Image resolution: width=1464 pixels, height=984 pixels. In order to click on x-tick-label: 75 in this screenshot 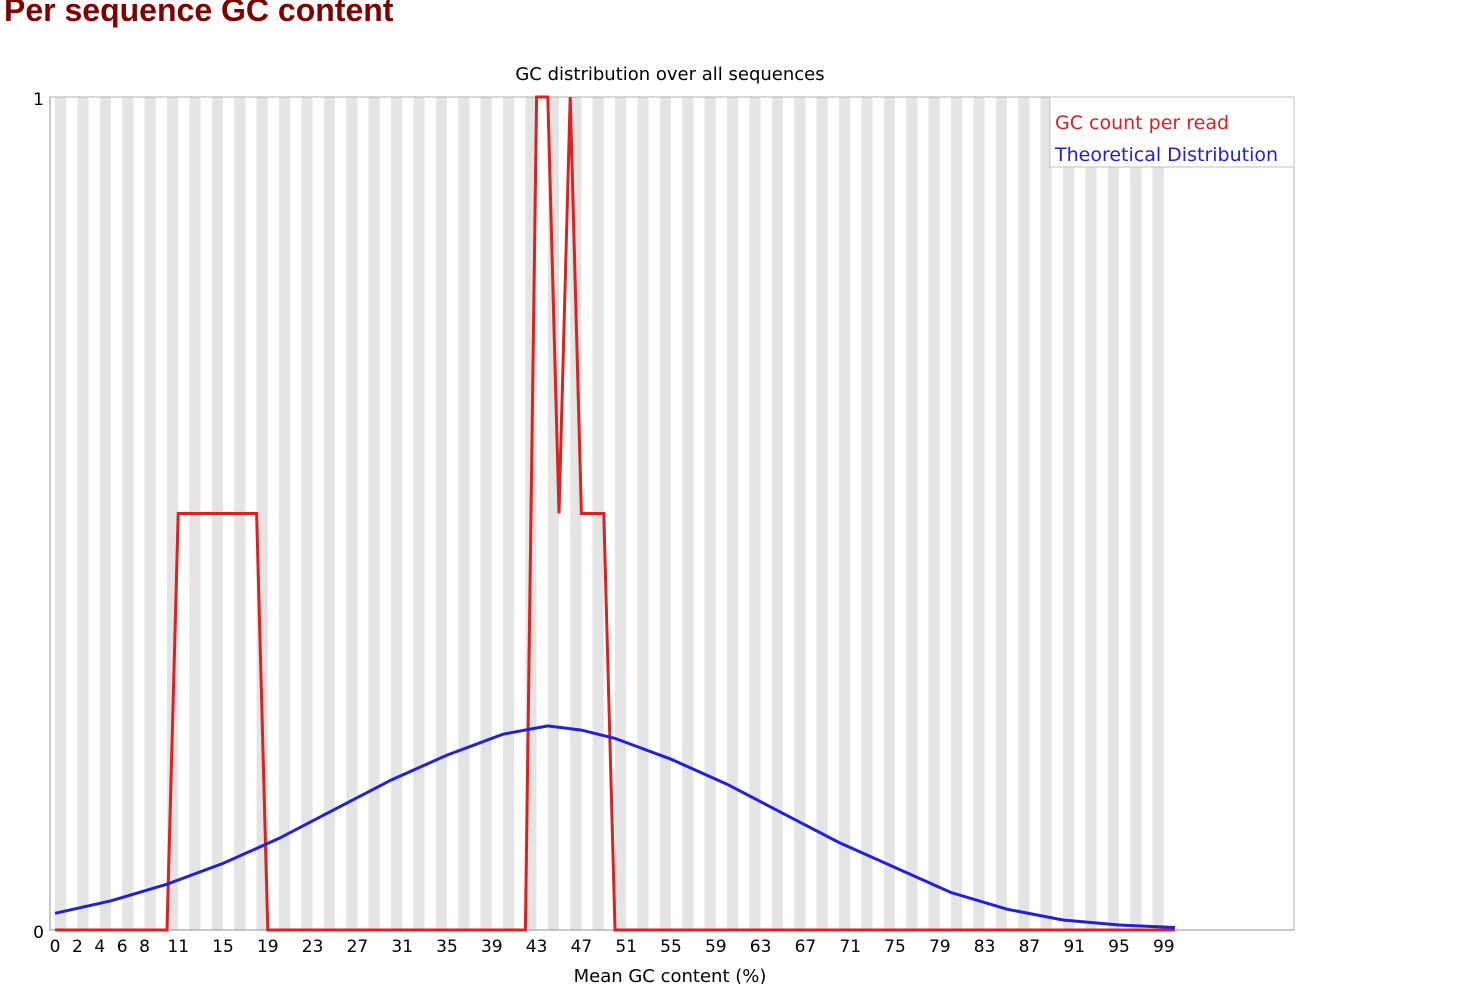, I will do `click(895, 947)`.